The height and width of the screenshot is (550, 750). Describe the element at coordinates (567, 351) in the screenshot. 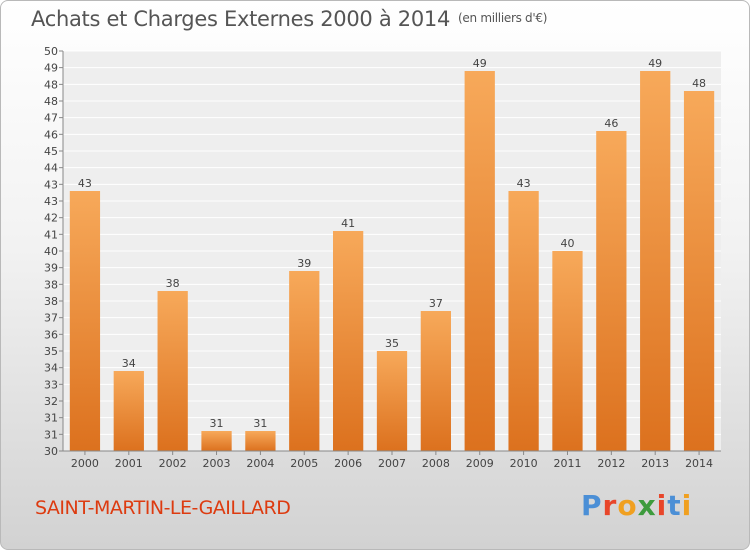

I see `bar-2011` at that location.